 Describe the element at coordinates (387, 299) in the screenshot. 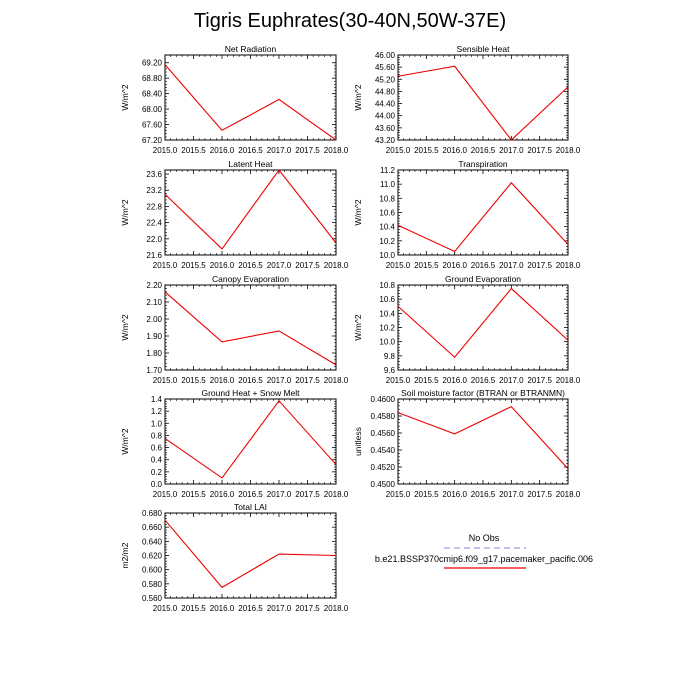

I see `y-tick-label: 10.6` at that location.